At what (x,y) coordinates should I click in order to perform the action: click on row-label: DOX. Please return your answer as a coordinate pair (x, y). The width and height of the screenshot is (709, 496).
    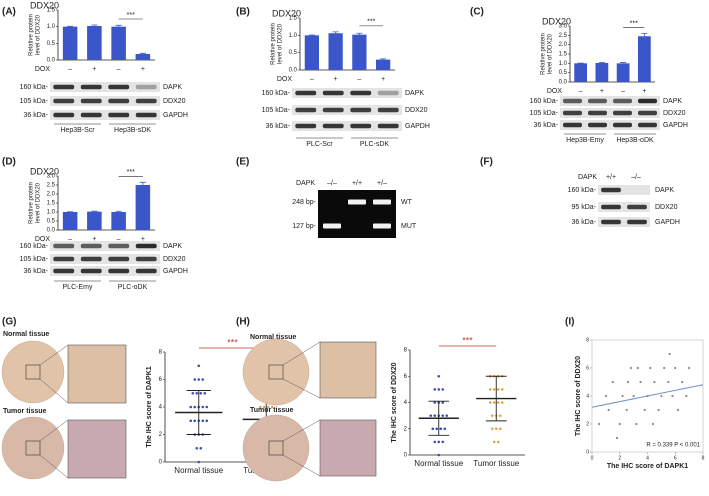
    Looking at the image, I should click on (43, 69).